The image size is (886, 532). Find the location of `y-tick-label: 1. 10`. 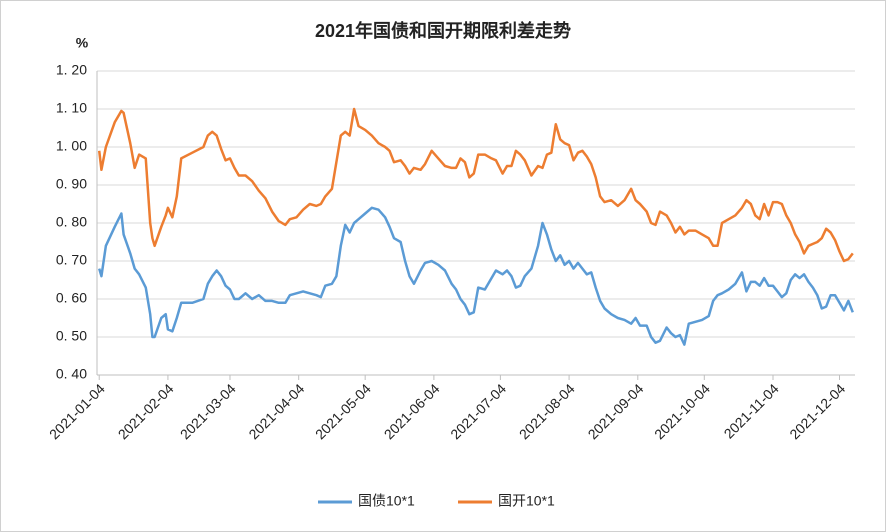

y-tick-label: 1. 10 is located at coordinates (71, 108).